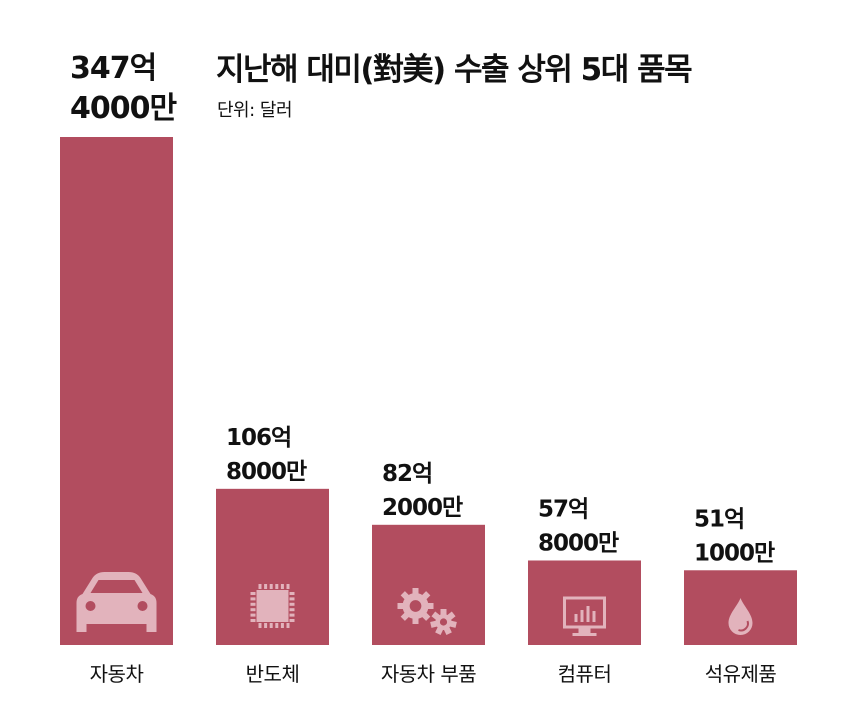 Image resolution: width=860 pixels, height=711 pixels. Describe the element at coordinates (255, 110) in the screenshot. I see `chart-subtitle: 단위: 달러` at that location.